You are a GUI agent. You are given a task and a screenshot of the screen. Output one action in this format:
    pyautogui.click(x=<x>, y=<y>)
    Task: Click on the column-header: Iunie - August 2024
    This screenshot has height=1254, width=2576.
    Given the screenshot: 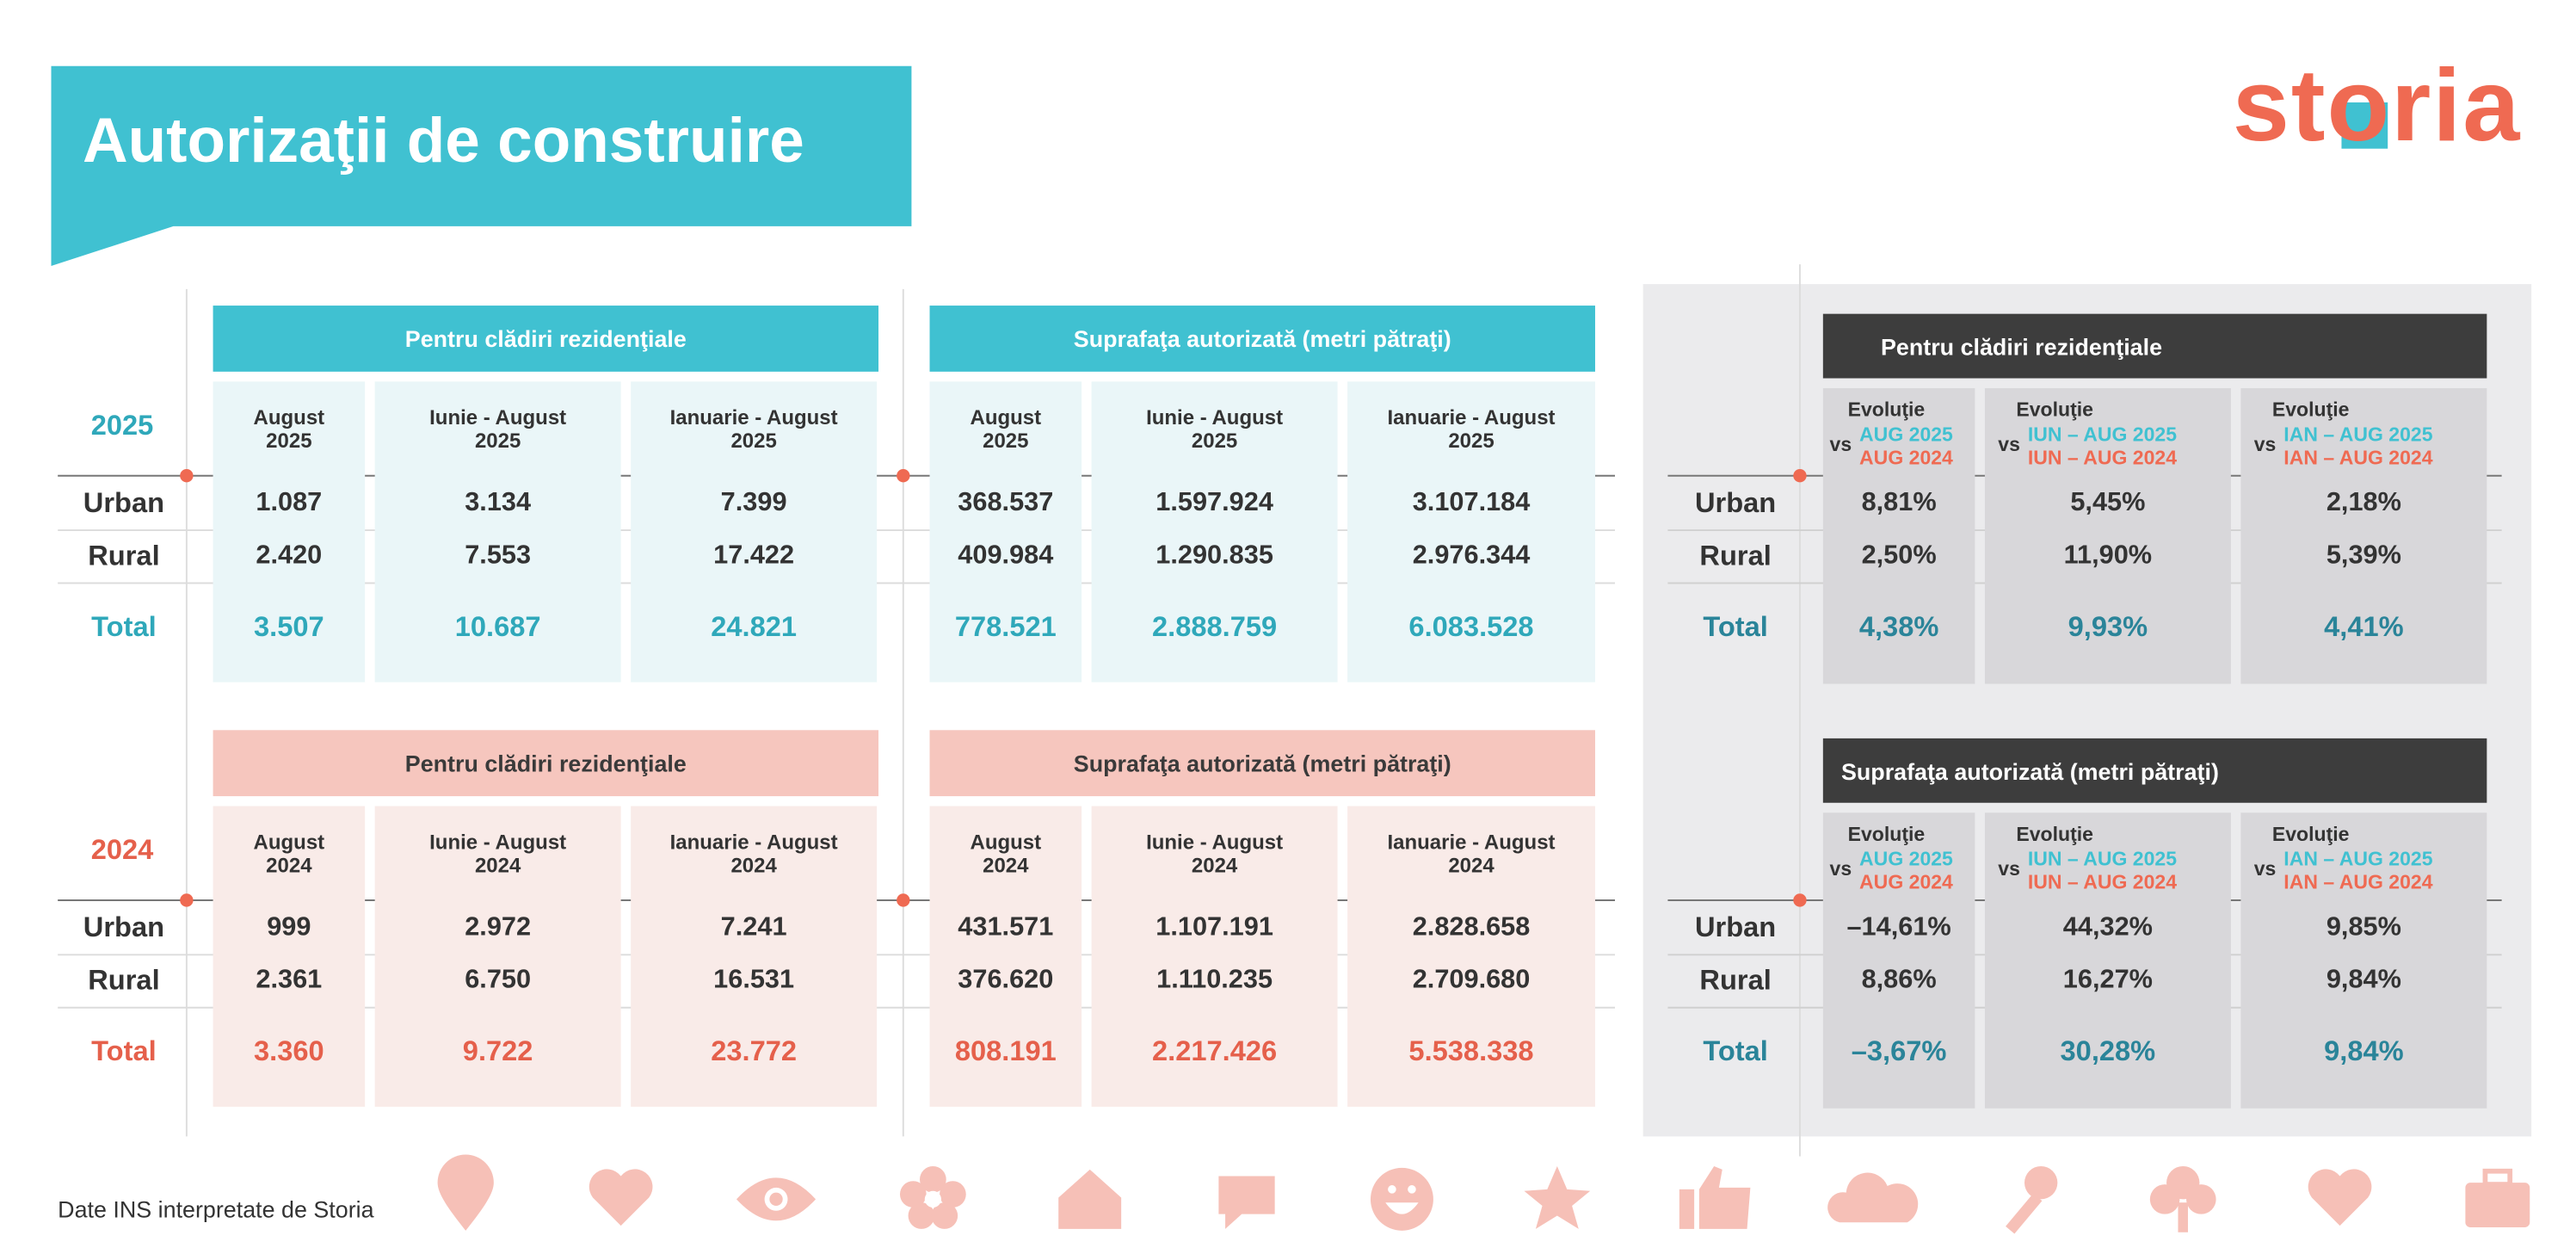 What is the action you would take?
    pyautogui.click(x=498, y=854)
    